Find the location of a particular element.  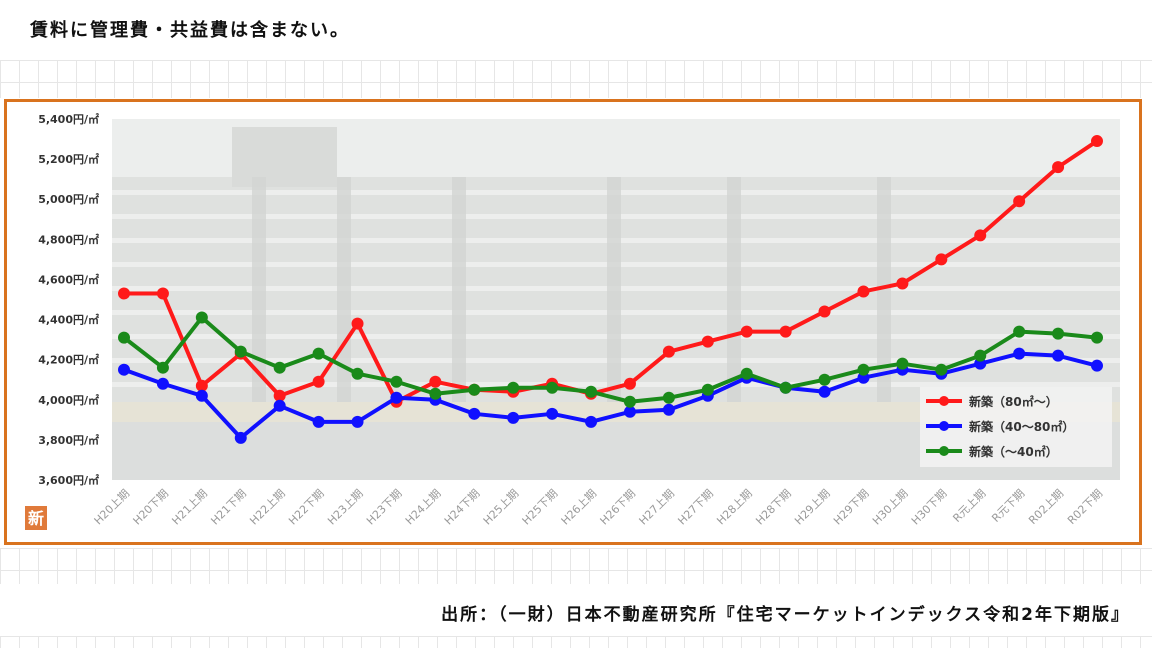

rent-note: 賃料に管理費・共益費は含まない。 is located at coordinates (190, 30).